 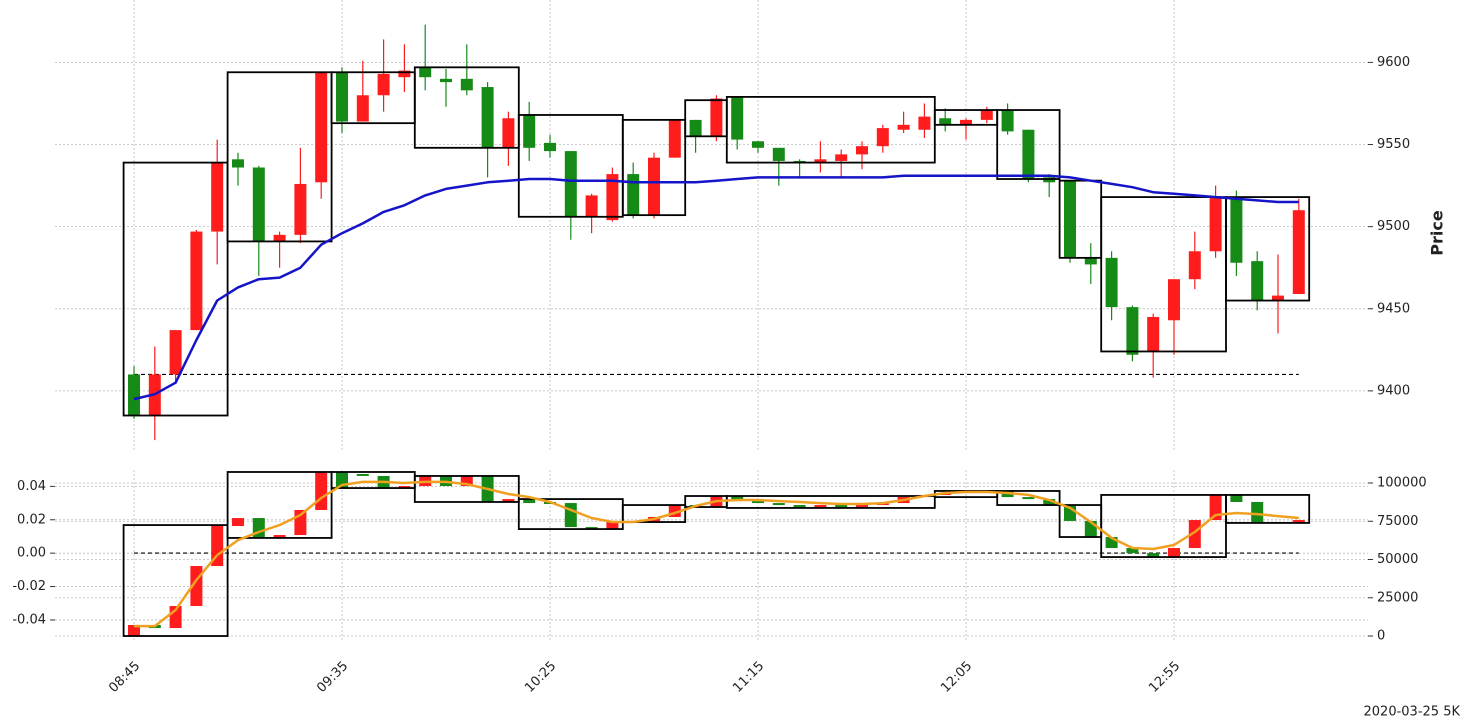 I want to click on y-tick-label: 0, so click(x=1381, y=636).